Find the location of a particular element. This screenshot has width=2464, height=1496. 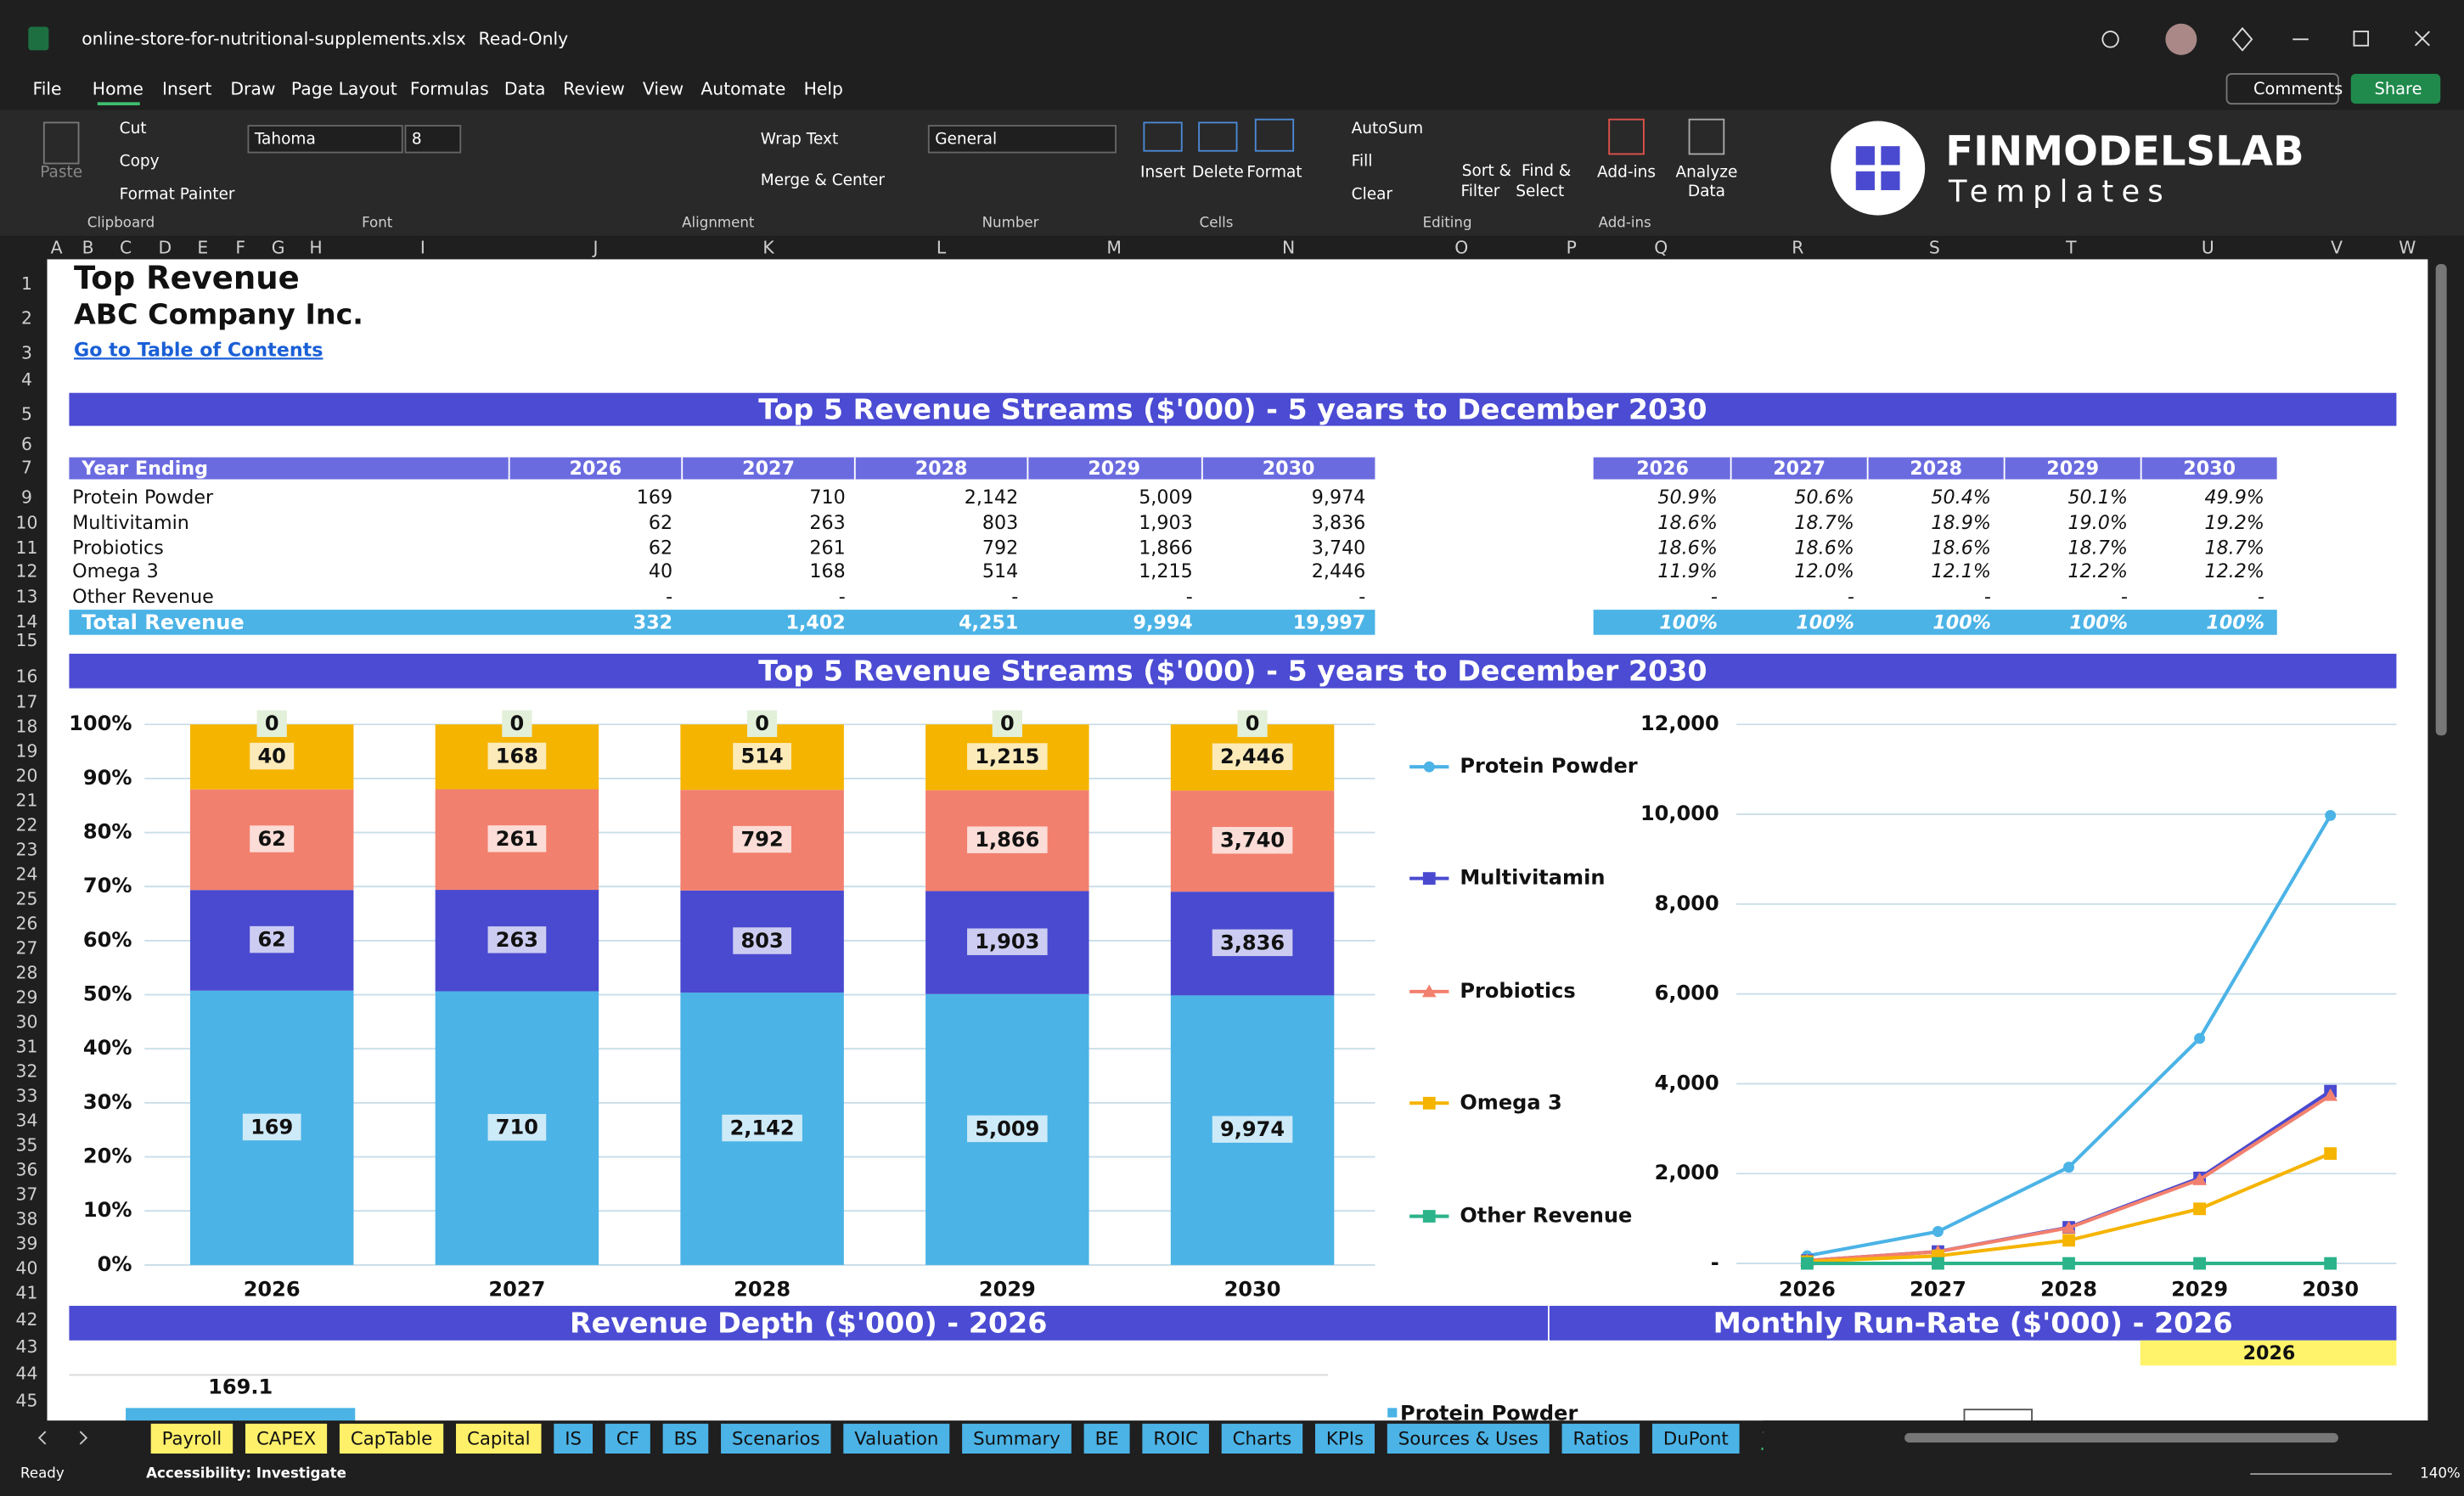

sheet-tab-label: CF is located at coordinates (627, 1438).